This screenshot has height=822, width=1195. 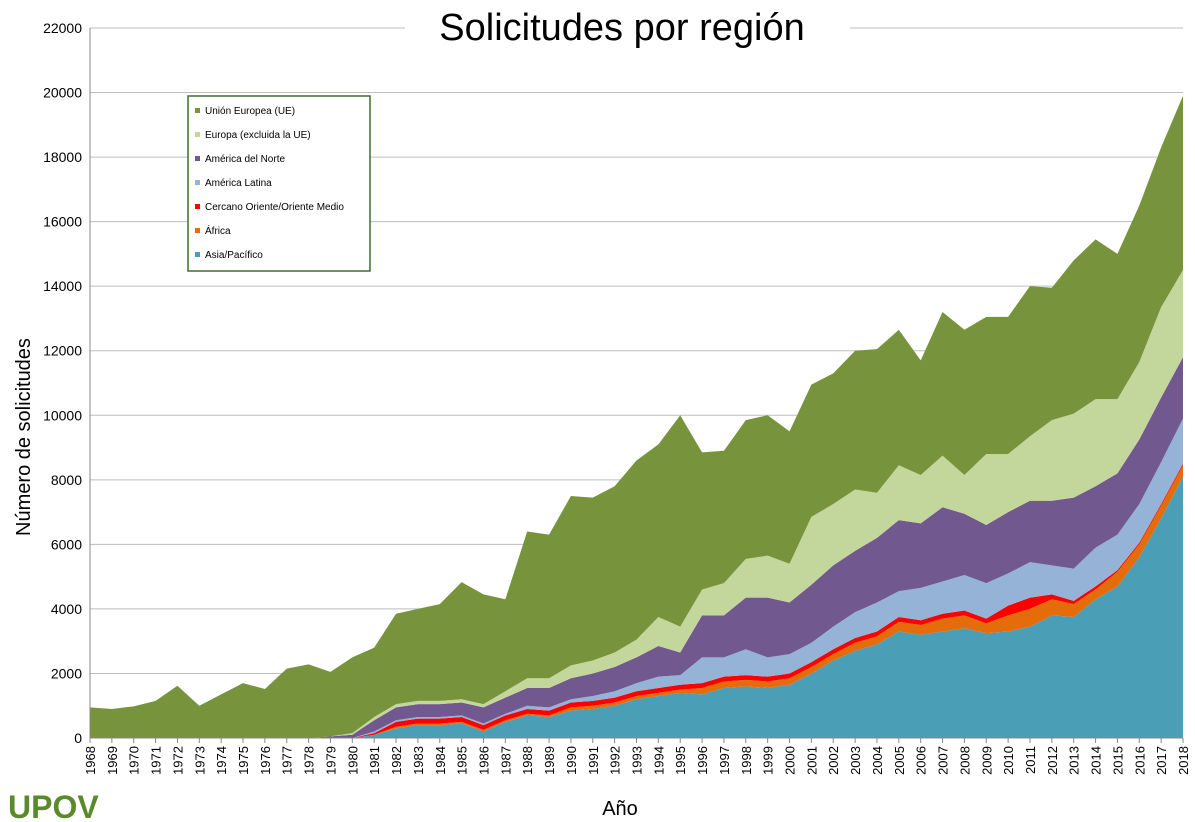 I want to click on x-tick-label: 1968, so click(x=90, y=760).